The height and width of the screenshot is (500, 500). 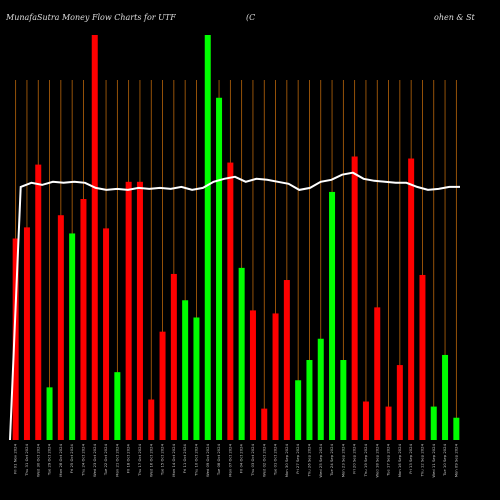 I want to click on tick-label: Wed 18 Sep 2024, so click(x=376, y=460).